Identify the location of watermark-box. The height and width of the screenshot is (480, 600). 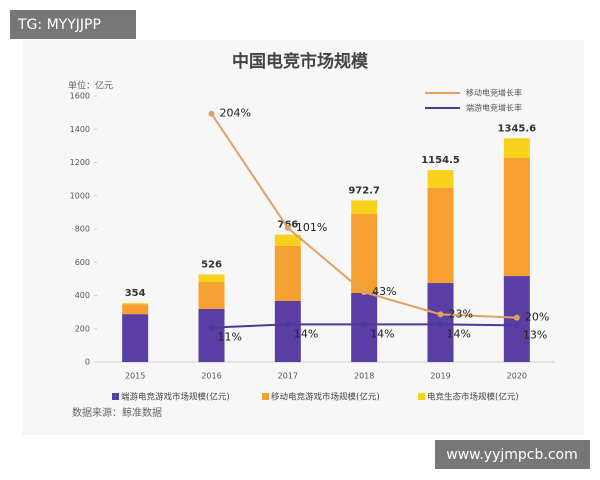
(73, 24).